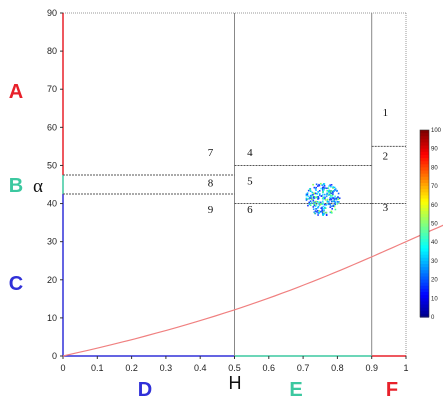  Describe the element at coordinates (62, 368) in the screenshot. I see `x-tick-label: 0` at that location.